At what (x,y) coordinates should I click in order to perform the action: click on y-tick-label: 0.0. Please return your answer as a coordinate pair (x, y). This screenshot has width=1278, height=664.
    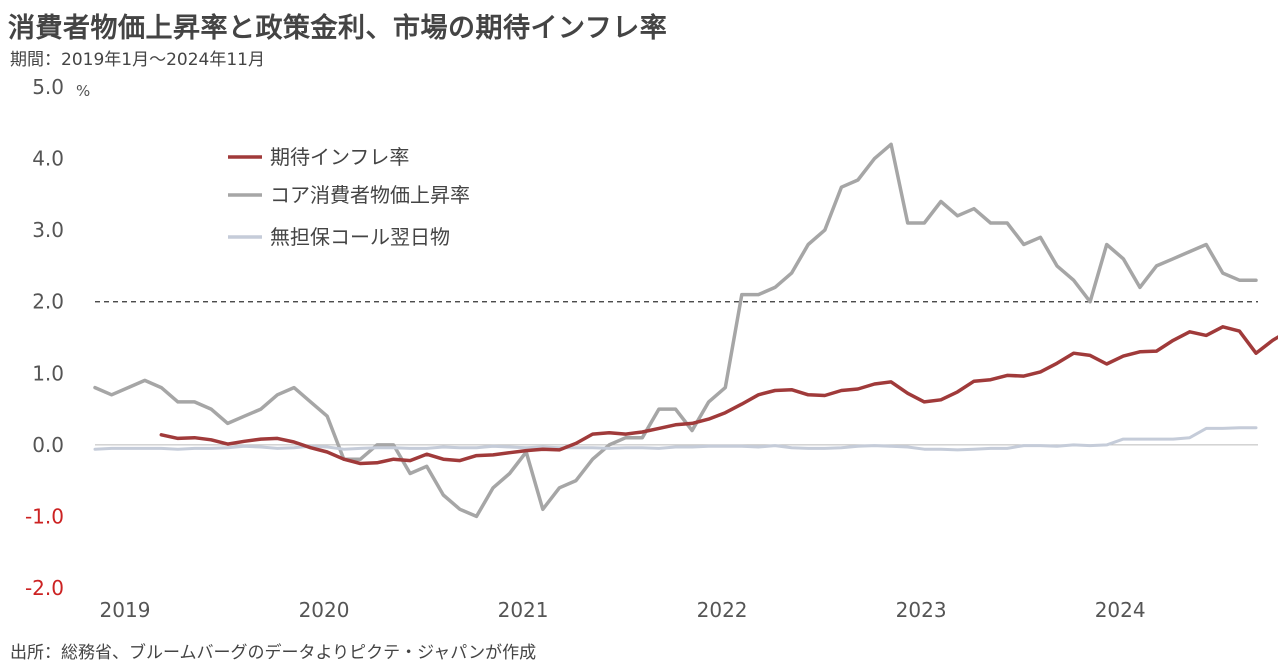
    Looking at the image, I should click on (48, 445).